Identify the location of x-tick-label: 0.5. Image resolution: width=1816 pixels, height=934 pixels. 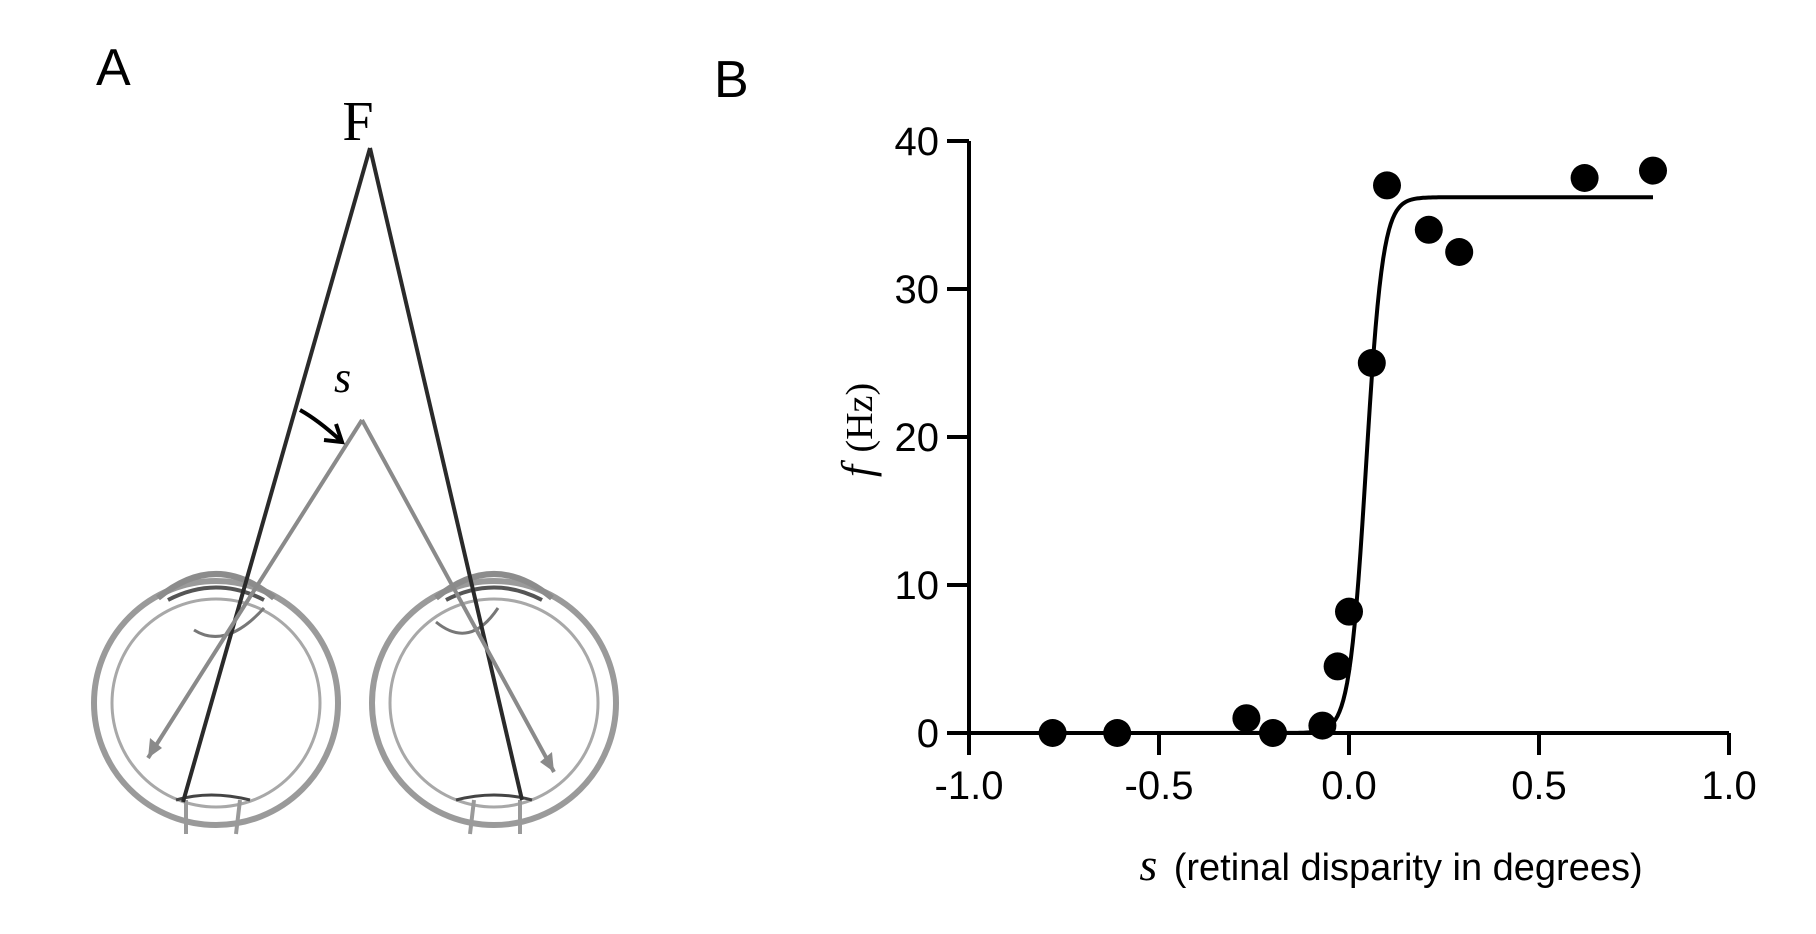
(1539, 786).